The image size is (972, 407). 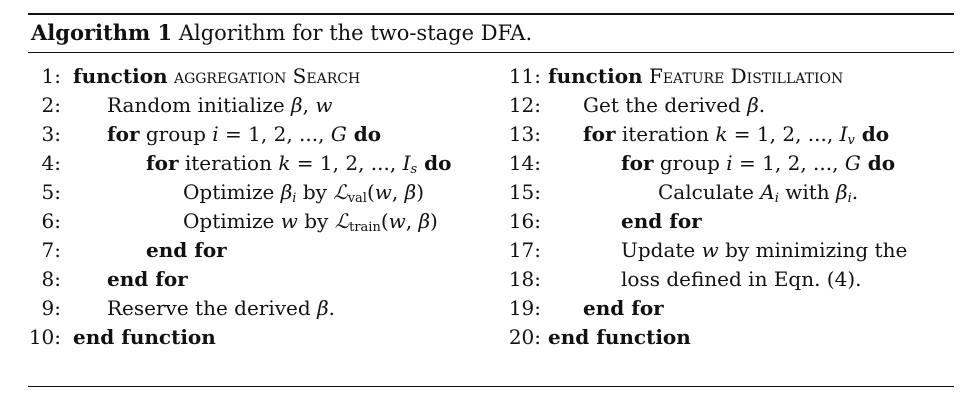 I want to click on keyword: end function, so click(x=144, y=337).